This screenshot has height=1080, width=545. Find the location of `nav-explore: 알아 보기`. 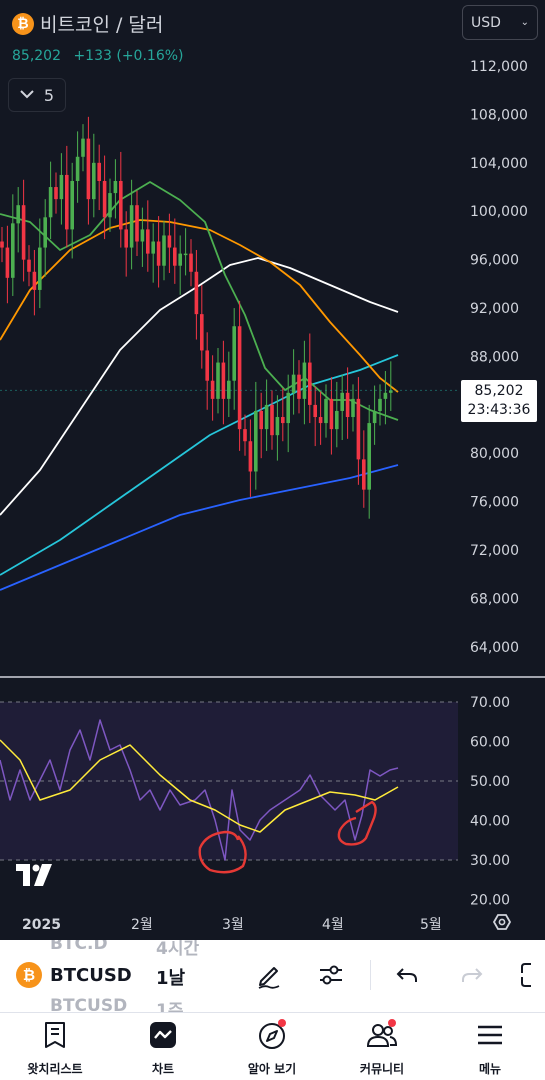

nav-explore: 알아 보기 is located at coordinates (272, 1048).